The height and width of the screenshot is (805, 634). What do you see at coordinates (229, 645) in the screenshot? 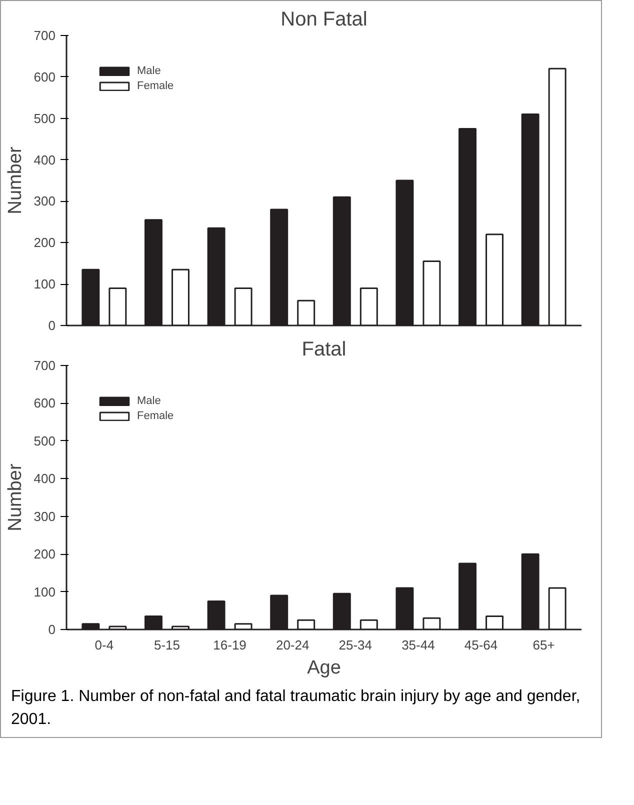
I see `x-tick-label: 16-19` at bounding box center [229, 645].